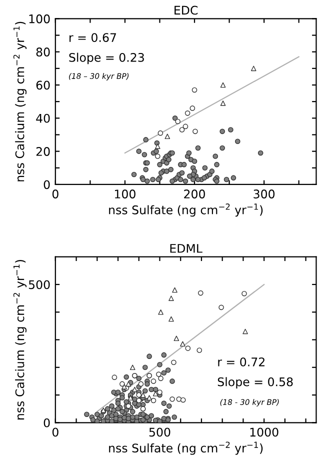  What do you see at coordinates (125, 194) in the screenshot?
I see `x-tick-label: 100` at bounding box center [125, 194].